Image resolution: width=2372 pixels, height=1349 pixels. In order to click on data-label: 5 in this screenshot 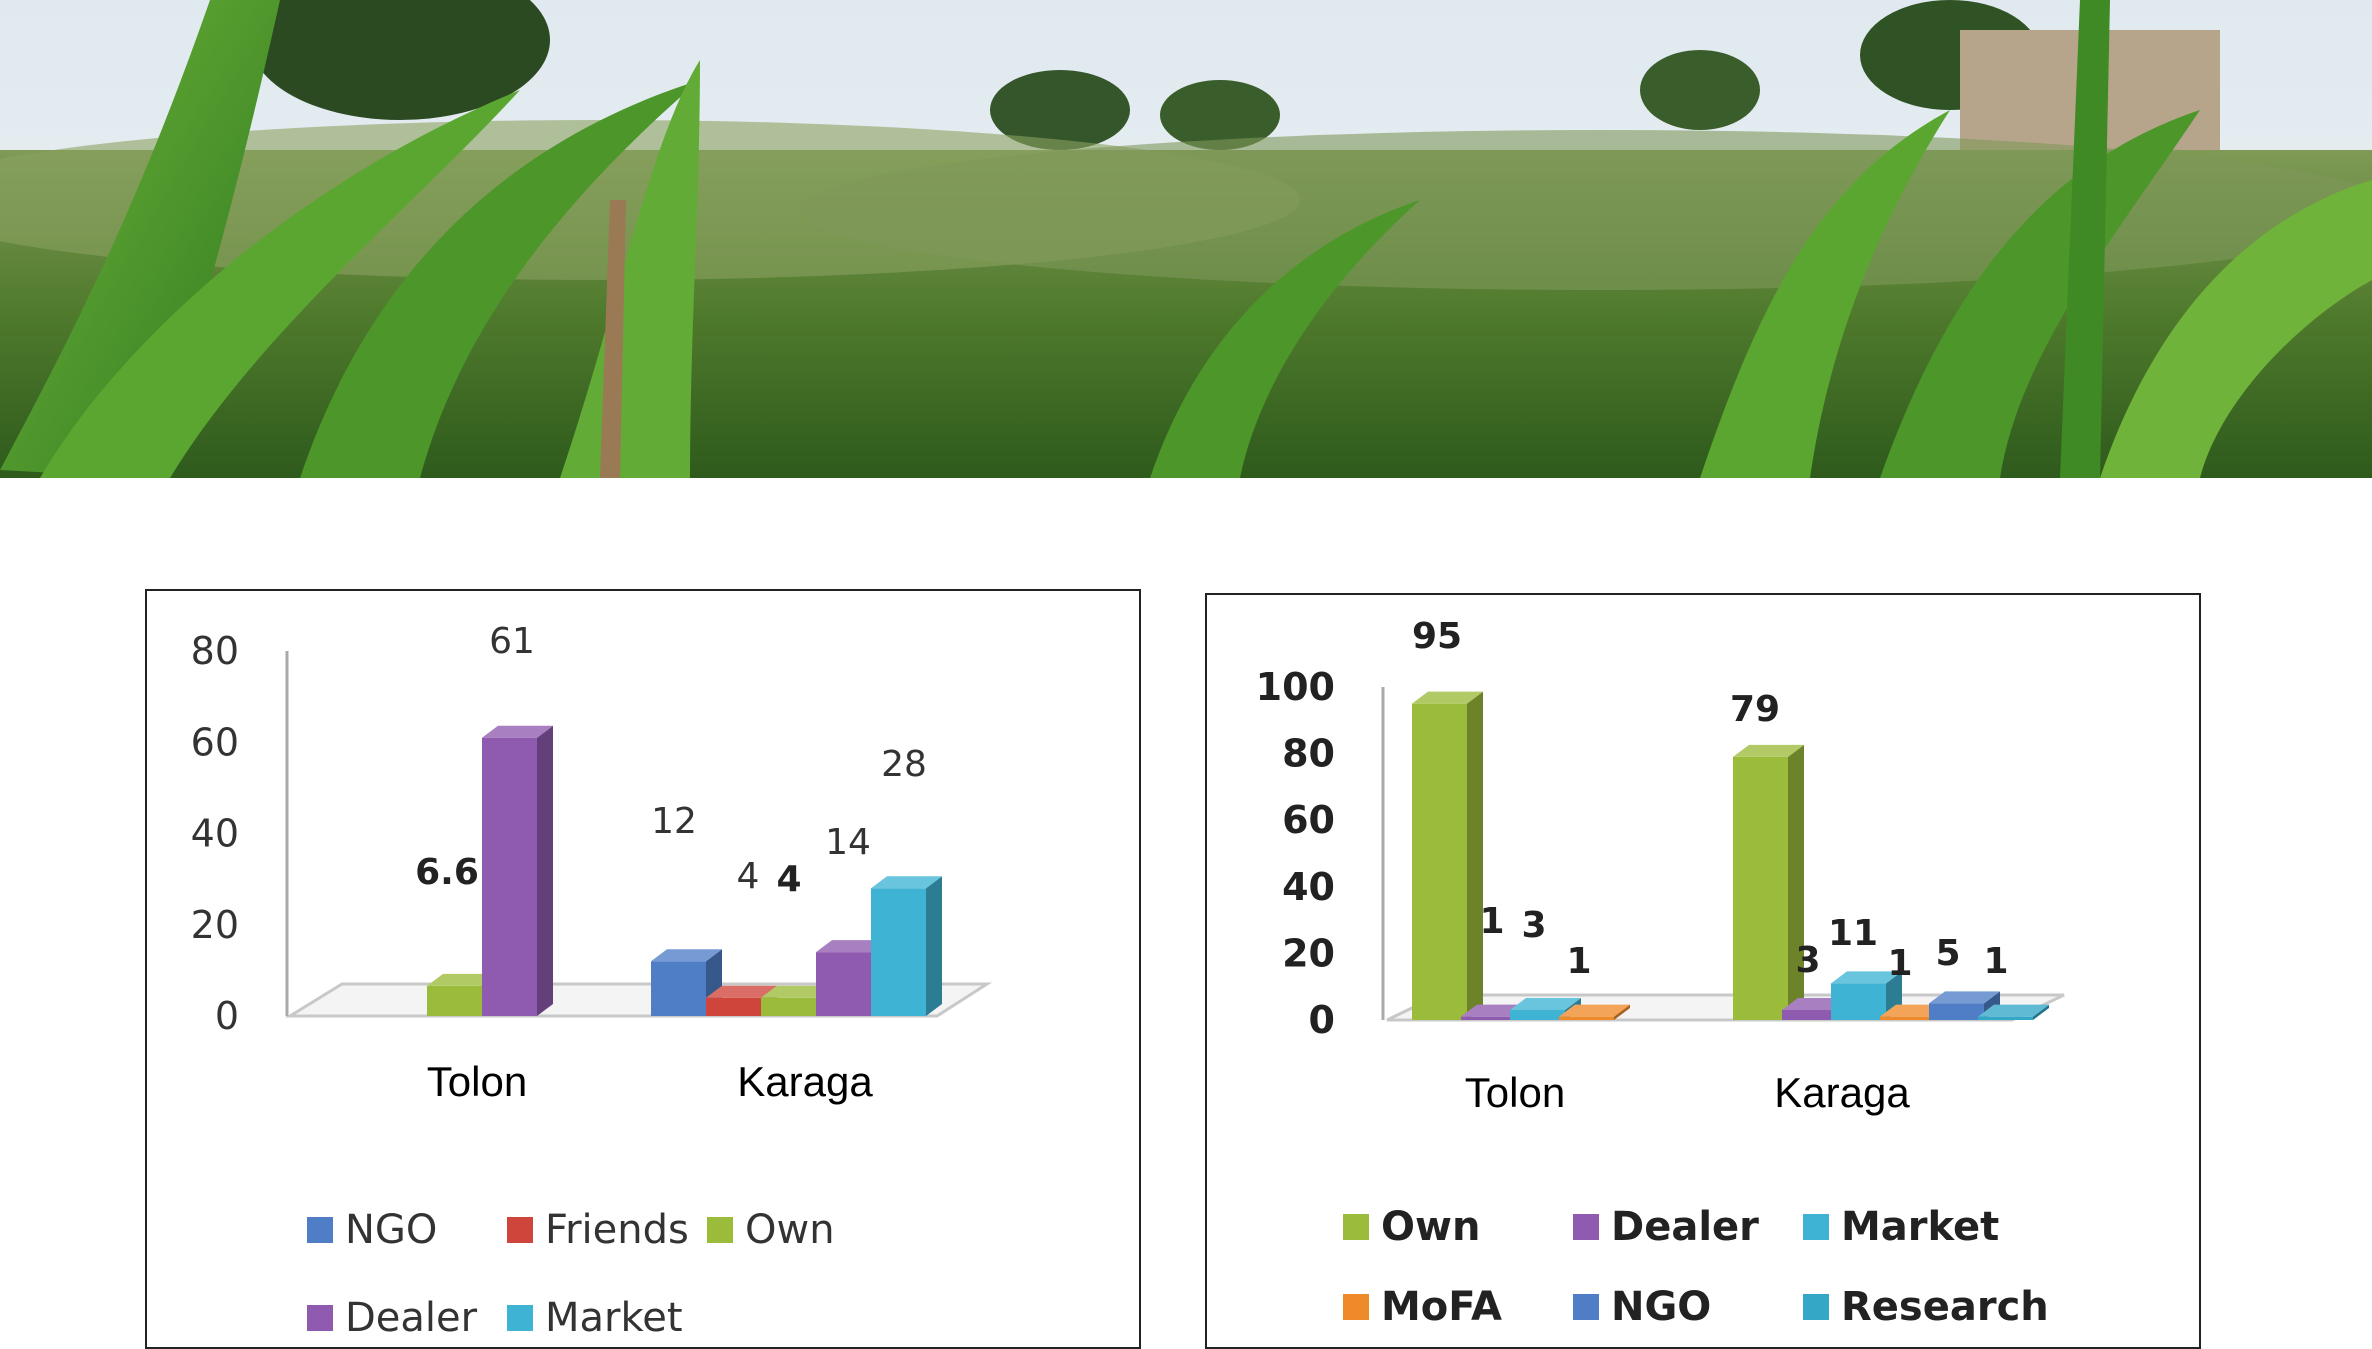, I will do `click(1947, 953)`.